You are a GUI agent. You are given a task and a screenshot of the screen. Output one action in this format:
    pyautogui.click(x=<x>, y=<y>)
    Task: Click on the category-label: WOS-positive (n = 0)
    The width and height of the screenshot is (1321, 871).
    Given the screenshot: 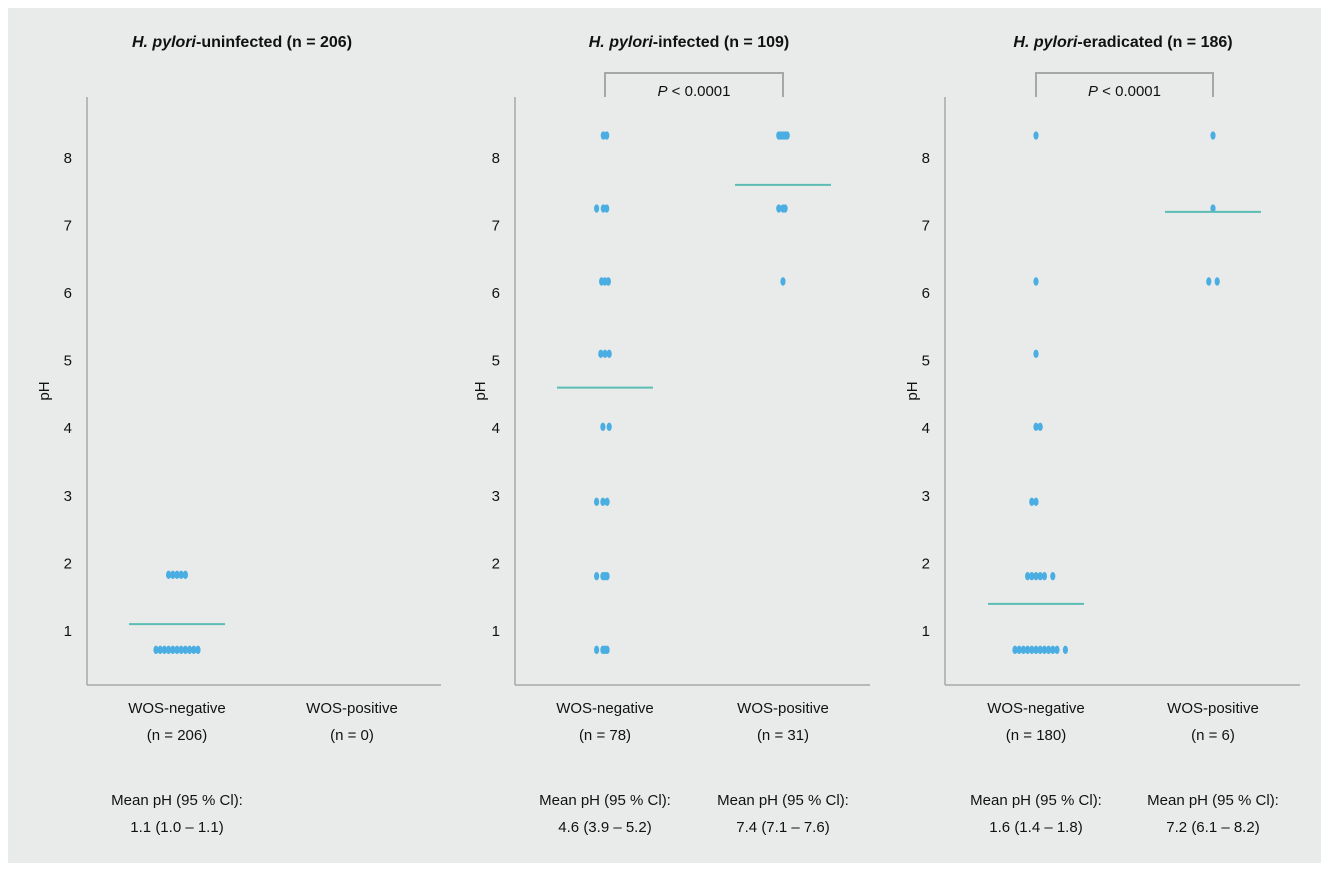 What is the action you would take?
    pyautogui.click(x=352, y=722)
    